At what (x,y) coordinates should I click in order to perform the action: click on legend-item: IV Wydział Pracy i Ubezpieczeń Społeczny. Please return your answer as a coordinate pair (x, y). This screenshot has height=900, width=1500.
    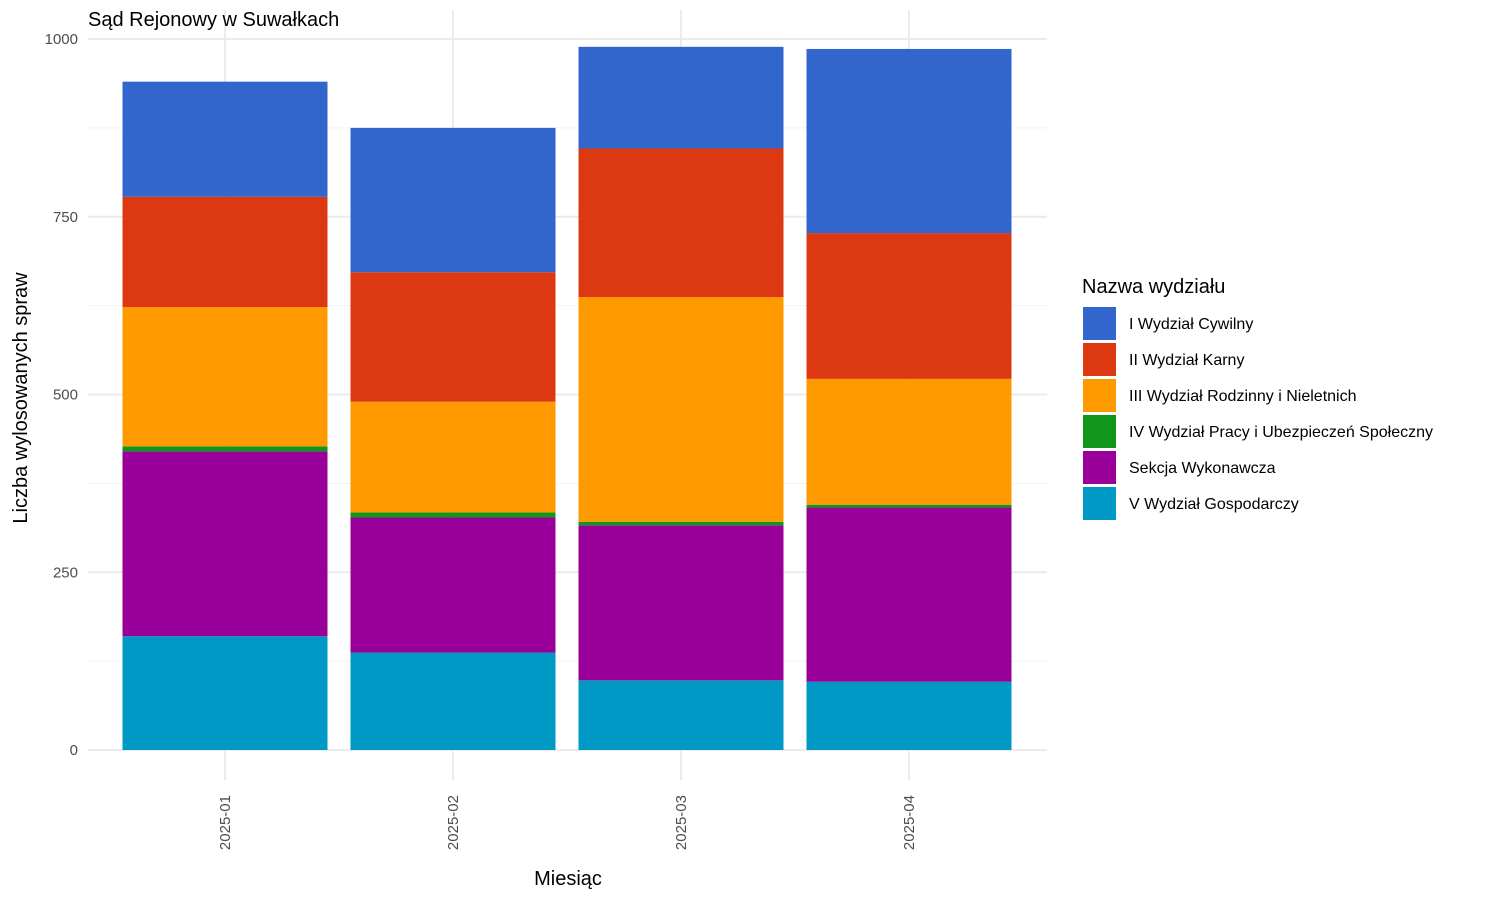
    Looking at the image, I should click on (1258, 431).